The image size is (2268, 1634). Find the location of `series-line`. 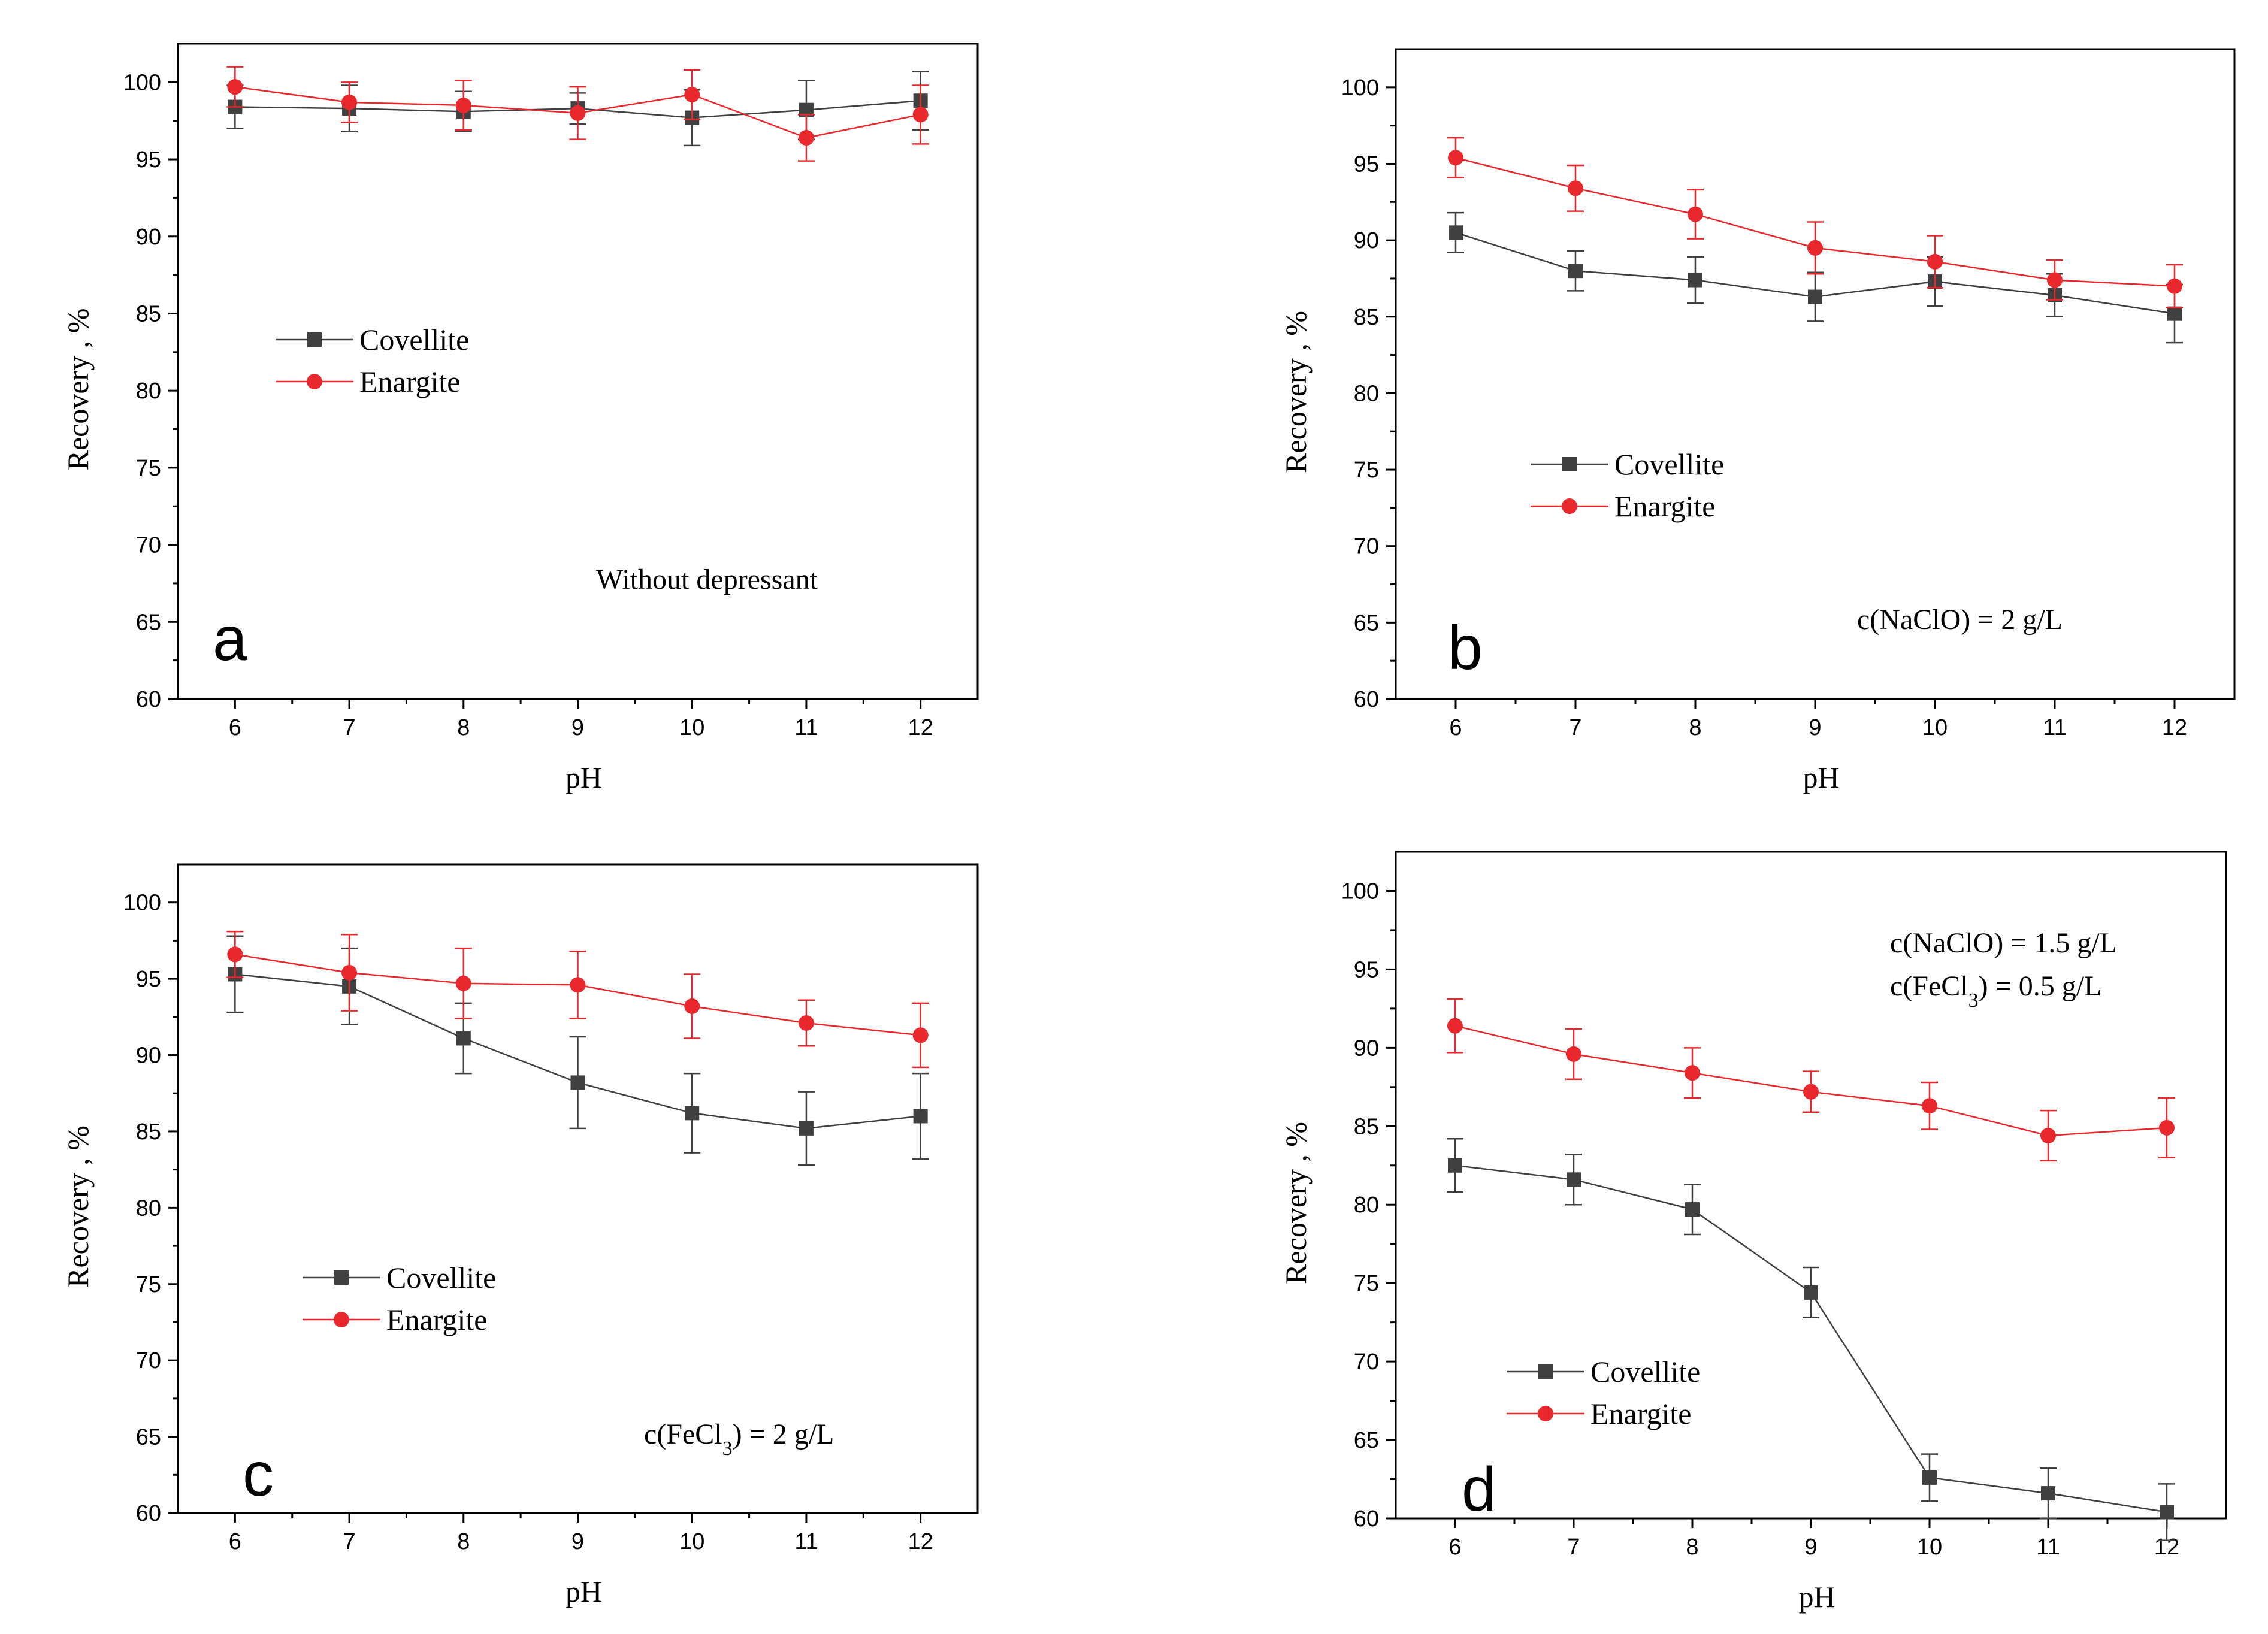

series-line is located at coordinates (1810, 1338).